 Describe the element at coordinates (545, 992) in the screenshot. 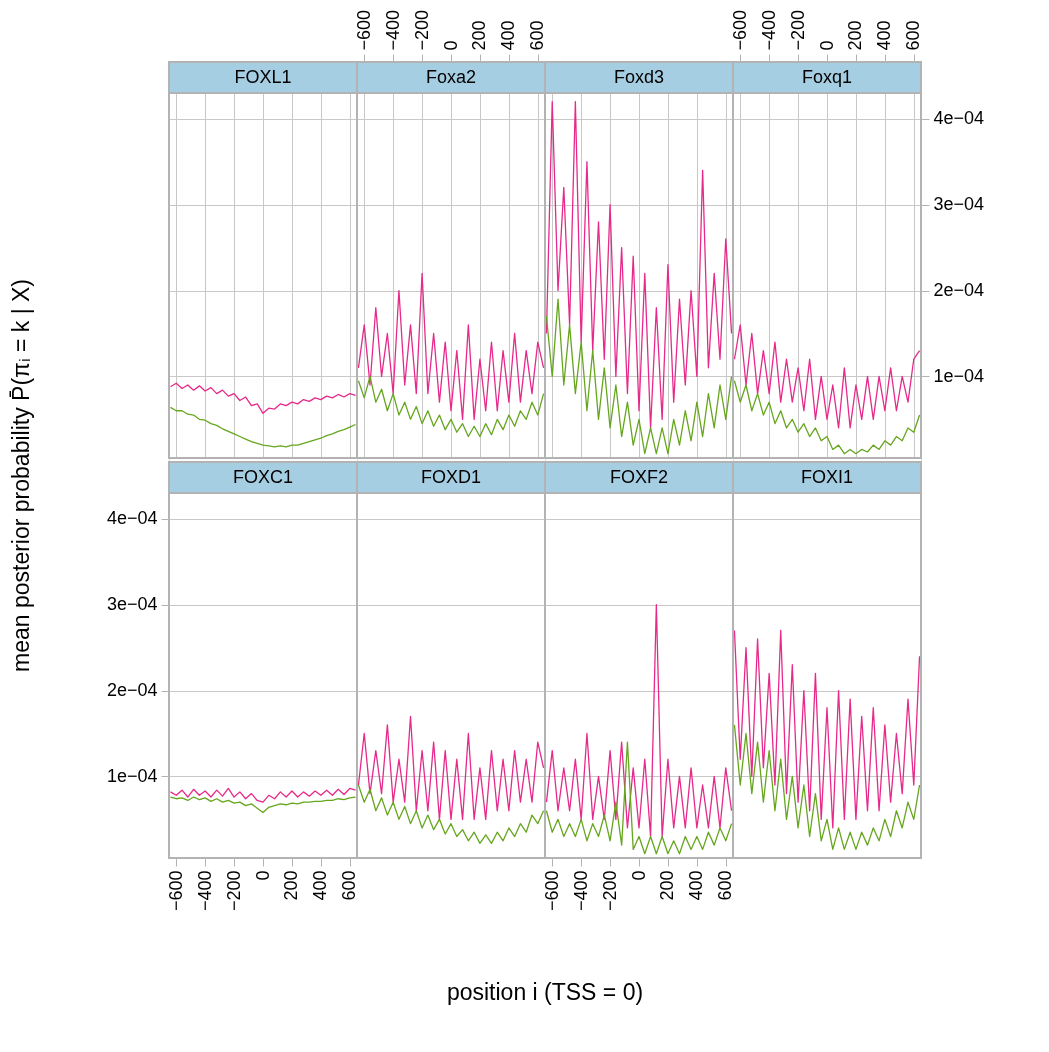

I see `x-axis-title: position i (TSS = 0)` at that location.